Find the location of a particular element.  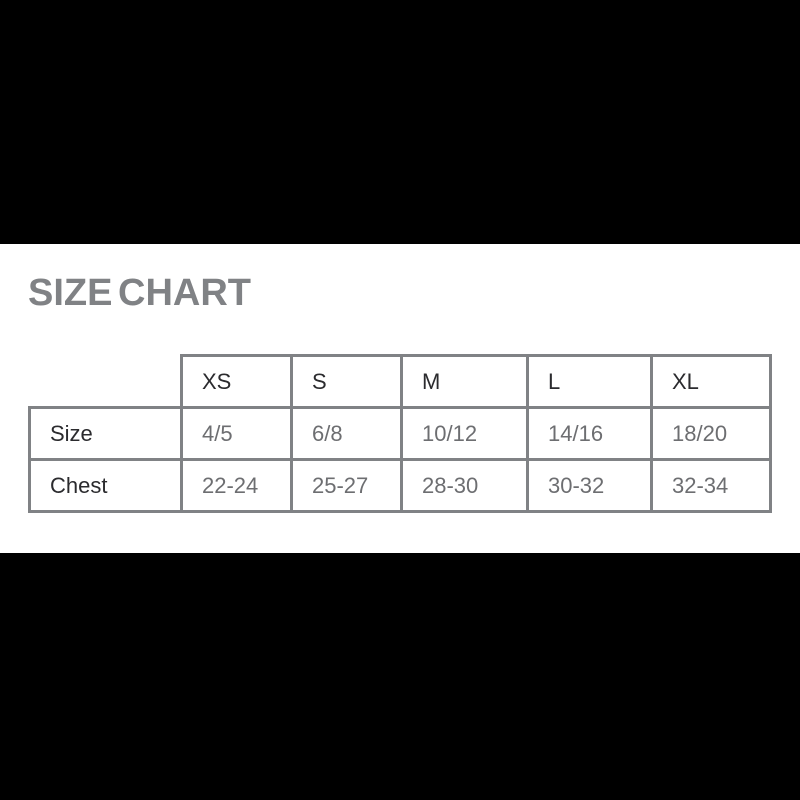

column-header-m: M is located at coordinates (464, 381).